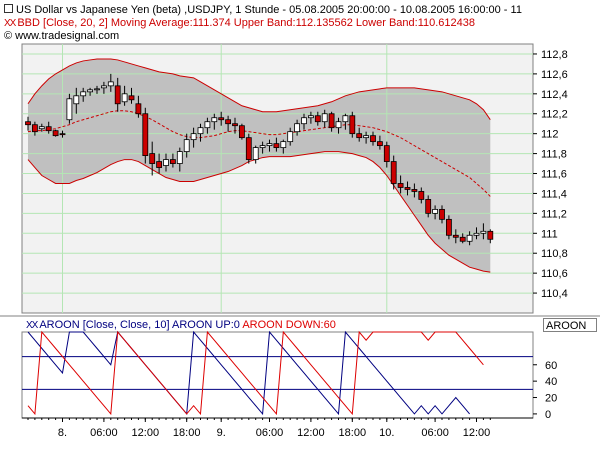 The image size is (600, 450). What do you see at coordinates (554, 55) in the screenshot?
I see `price-tick-label: 112,8` at bounding box center [554, 55].